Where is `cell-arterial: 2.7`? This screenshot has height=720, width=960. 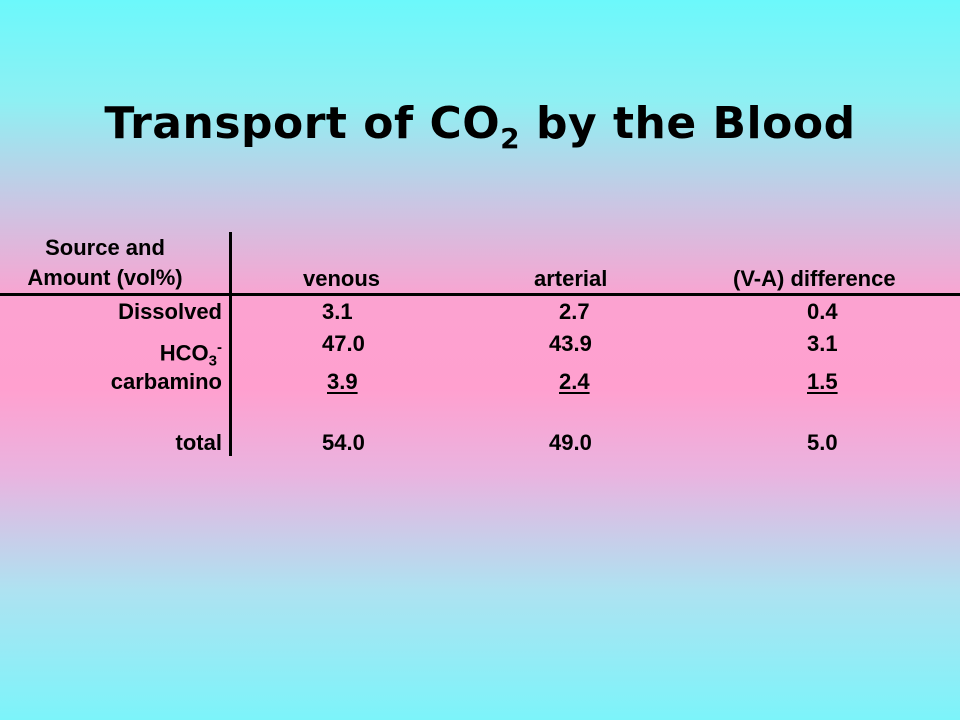
cell-arterial: 2.7 is located at coordinates (574, 311).